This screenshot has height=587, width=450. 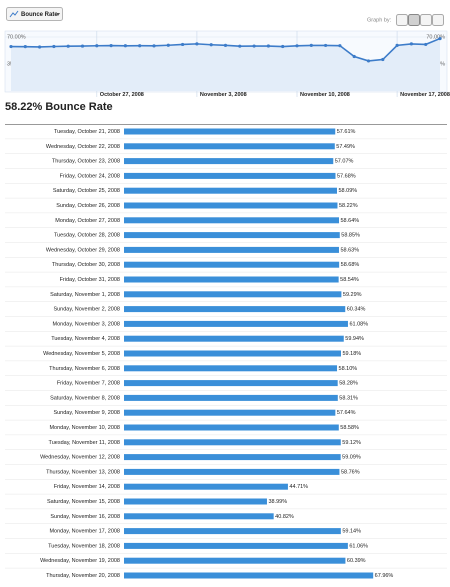 I want to click on metric-dropdown: Bounce Rate, so click(x=34, y=14).